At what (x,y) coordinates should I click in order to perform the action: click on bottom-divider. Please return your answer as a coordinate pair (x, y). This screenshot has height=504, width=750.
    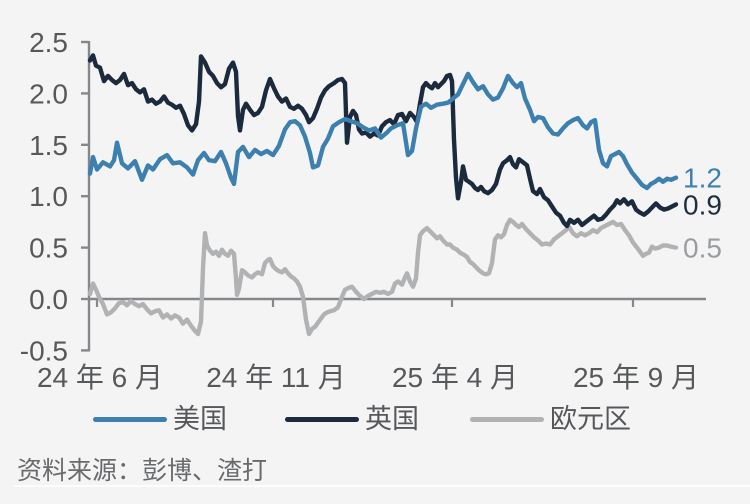
    Looking at the image, I should click on (382, 486).